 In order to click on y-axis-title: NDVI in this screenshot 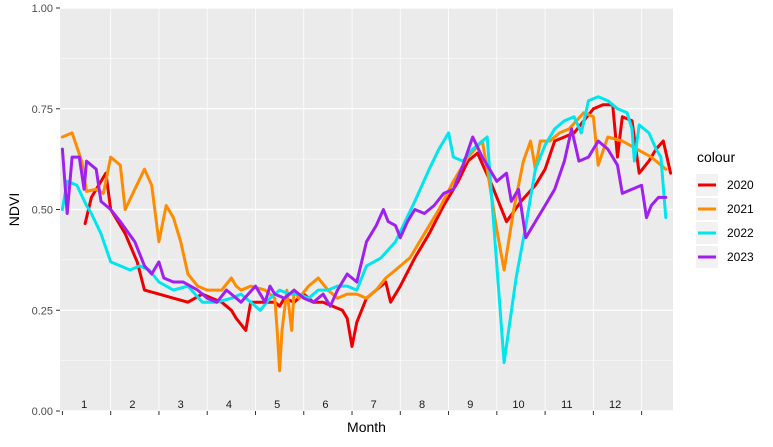, I will do `click(14, 209)`.